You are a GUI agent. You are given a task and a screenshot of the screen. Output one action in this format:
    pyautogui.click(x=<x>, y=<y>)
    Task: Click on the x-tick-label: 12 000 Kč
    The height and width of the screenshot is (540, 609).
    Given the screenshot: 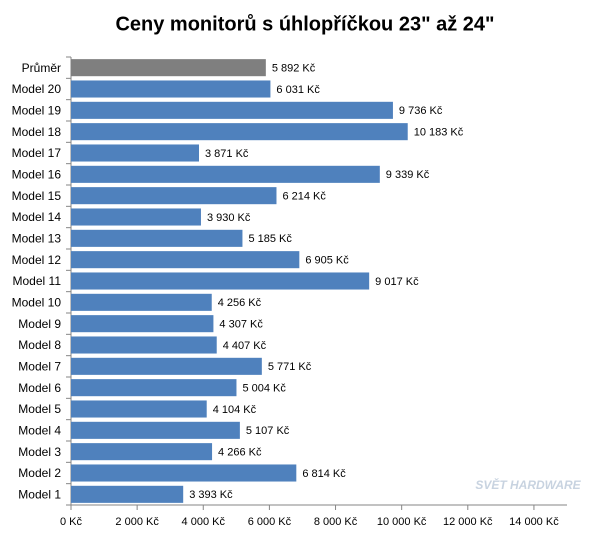 What is the action you would take?
    pyautogui.click(x=468, y=522)
    